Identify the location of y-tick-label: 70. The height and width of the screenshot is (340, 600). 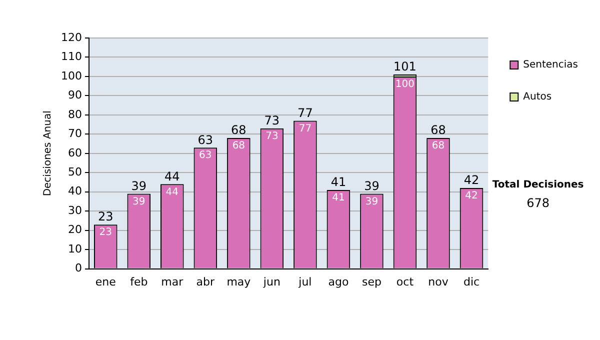
(75, 133).